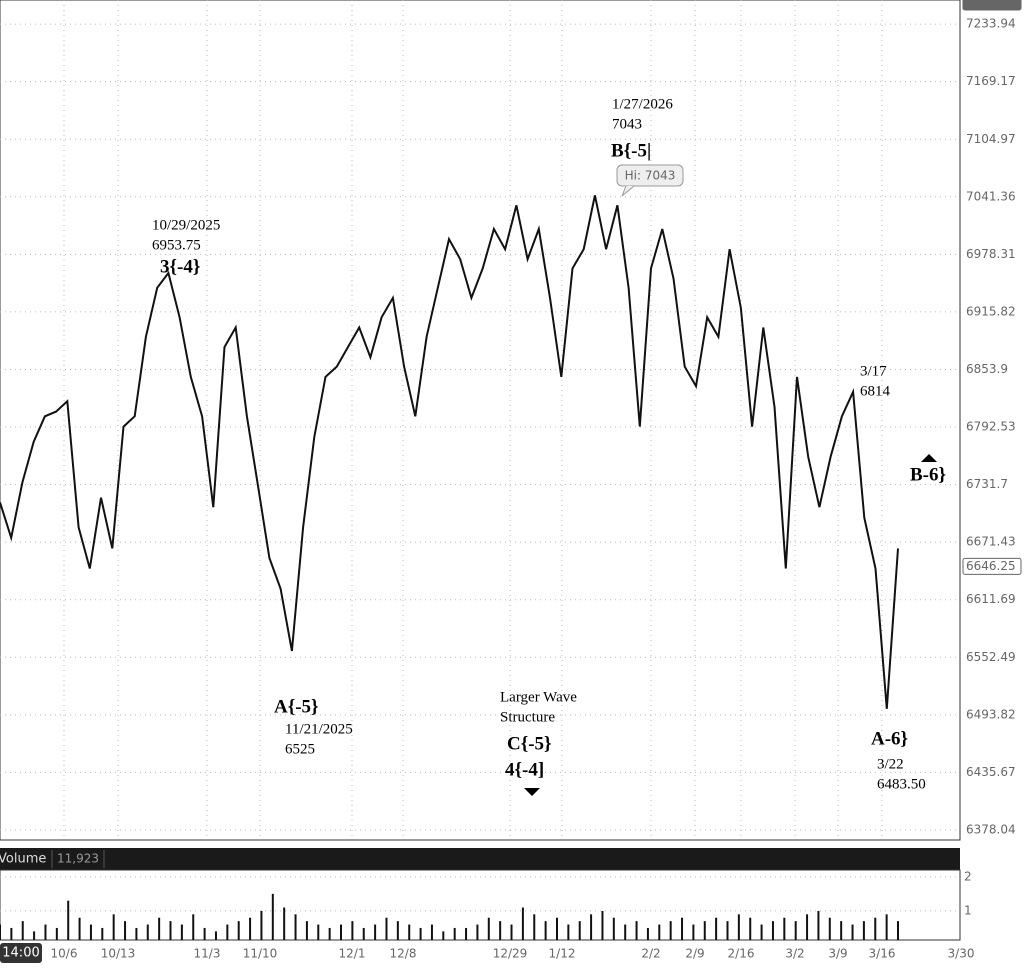  I want to click on tooltip-tail, so click(628, 191).